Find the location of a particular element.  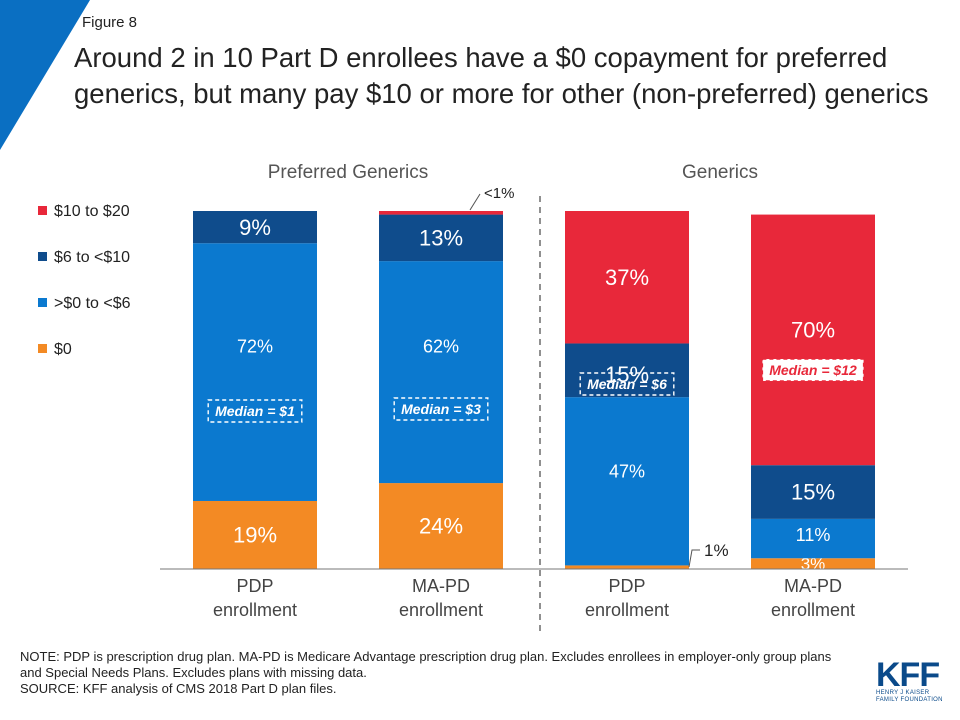

median-label: Median = $3 is located at coordinates (441, 409).